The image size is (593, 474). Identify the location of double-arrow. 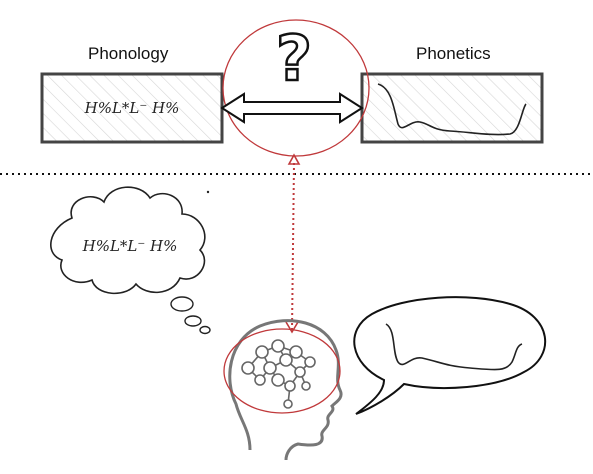
(292, 108).